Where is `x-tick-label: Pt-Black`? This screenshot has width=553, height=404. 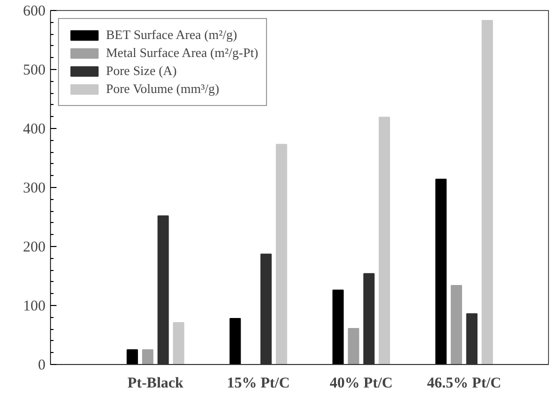
x-tick-label: Pt-Black is located at coordinates (156, 384).